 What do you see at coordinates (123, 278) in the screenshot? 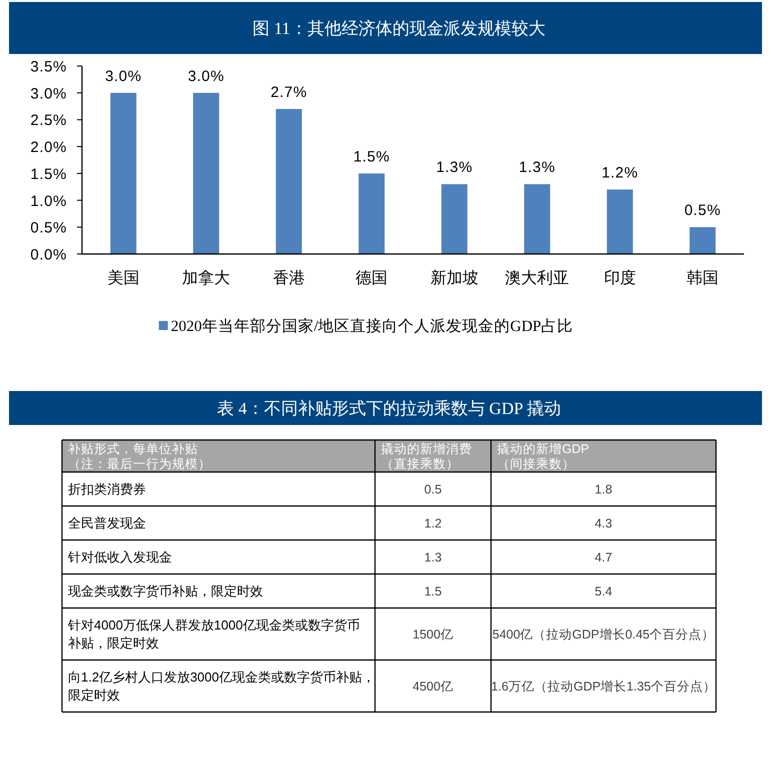
I see `x-tick-label: 美国` at bounding box center [123, 278].